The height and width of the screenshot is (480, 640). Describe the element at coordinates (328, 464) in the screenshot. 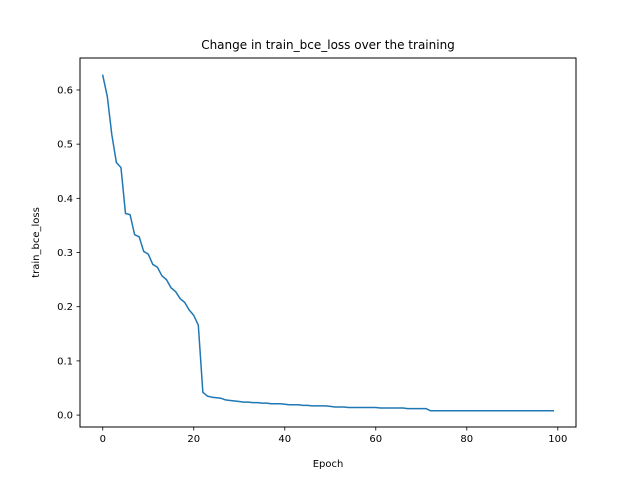

I see `x-axis-label: Epoch` at that location.